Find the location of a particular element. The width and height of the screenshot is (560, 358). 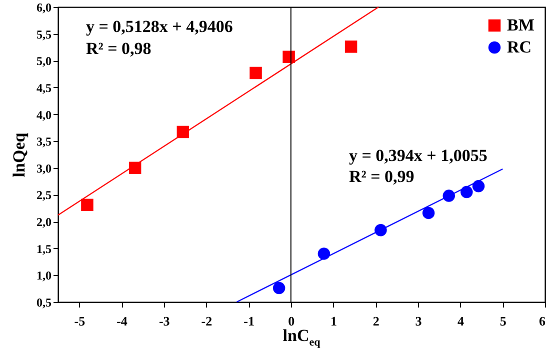

y-tick-label: 1,5 is located at coordinates (44, 249).